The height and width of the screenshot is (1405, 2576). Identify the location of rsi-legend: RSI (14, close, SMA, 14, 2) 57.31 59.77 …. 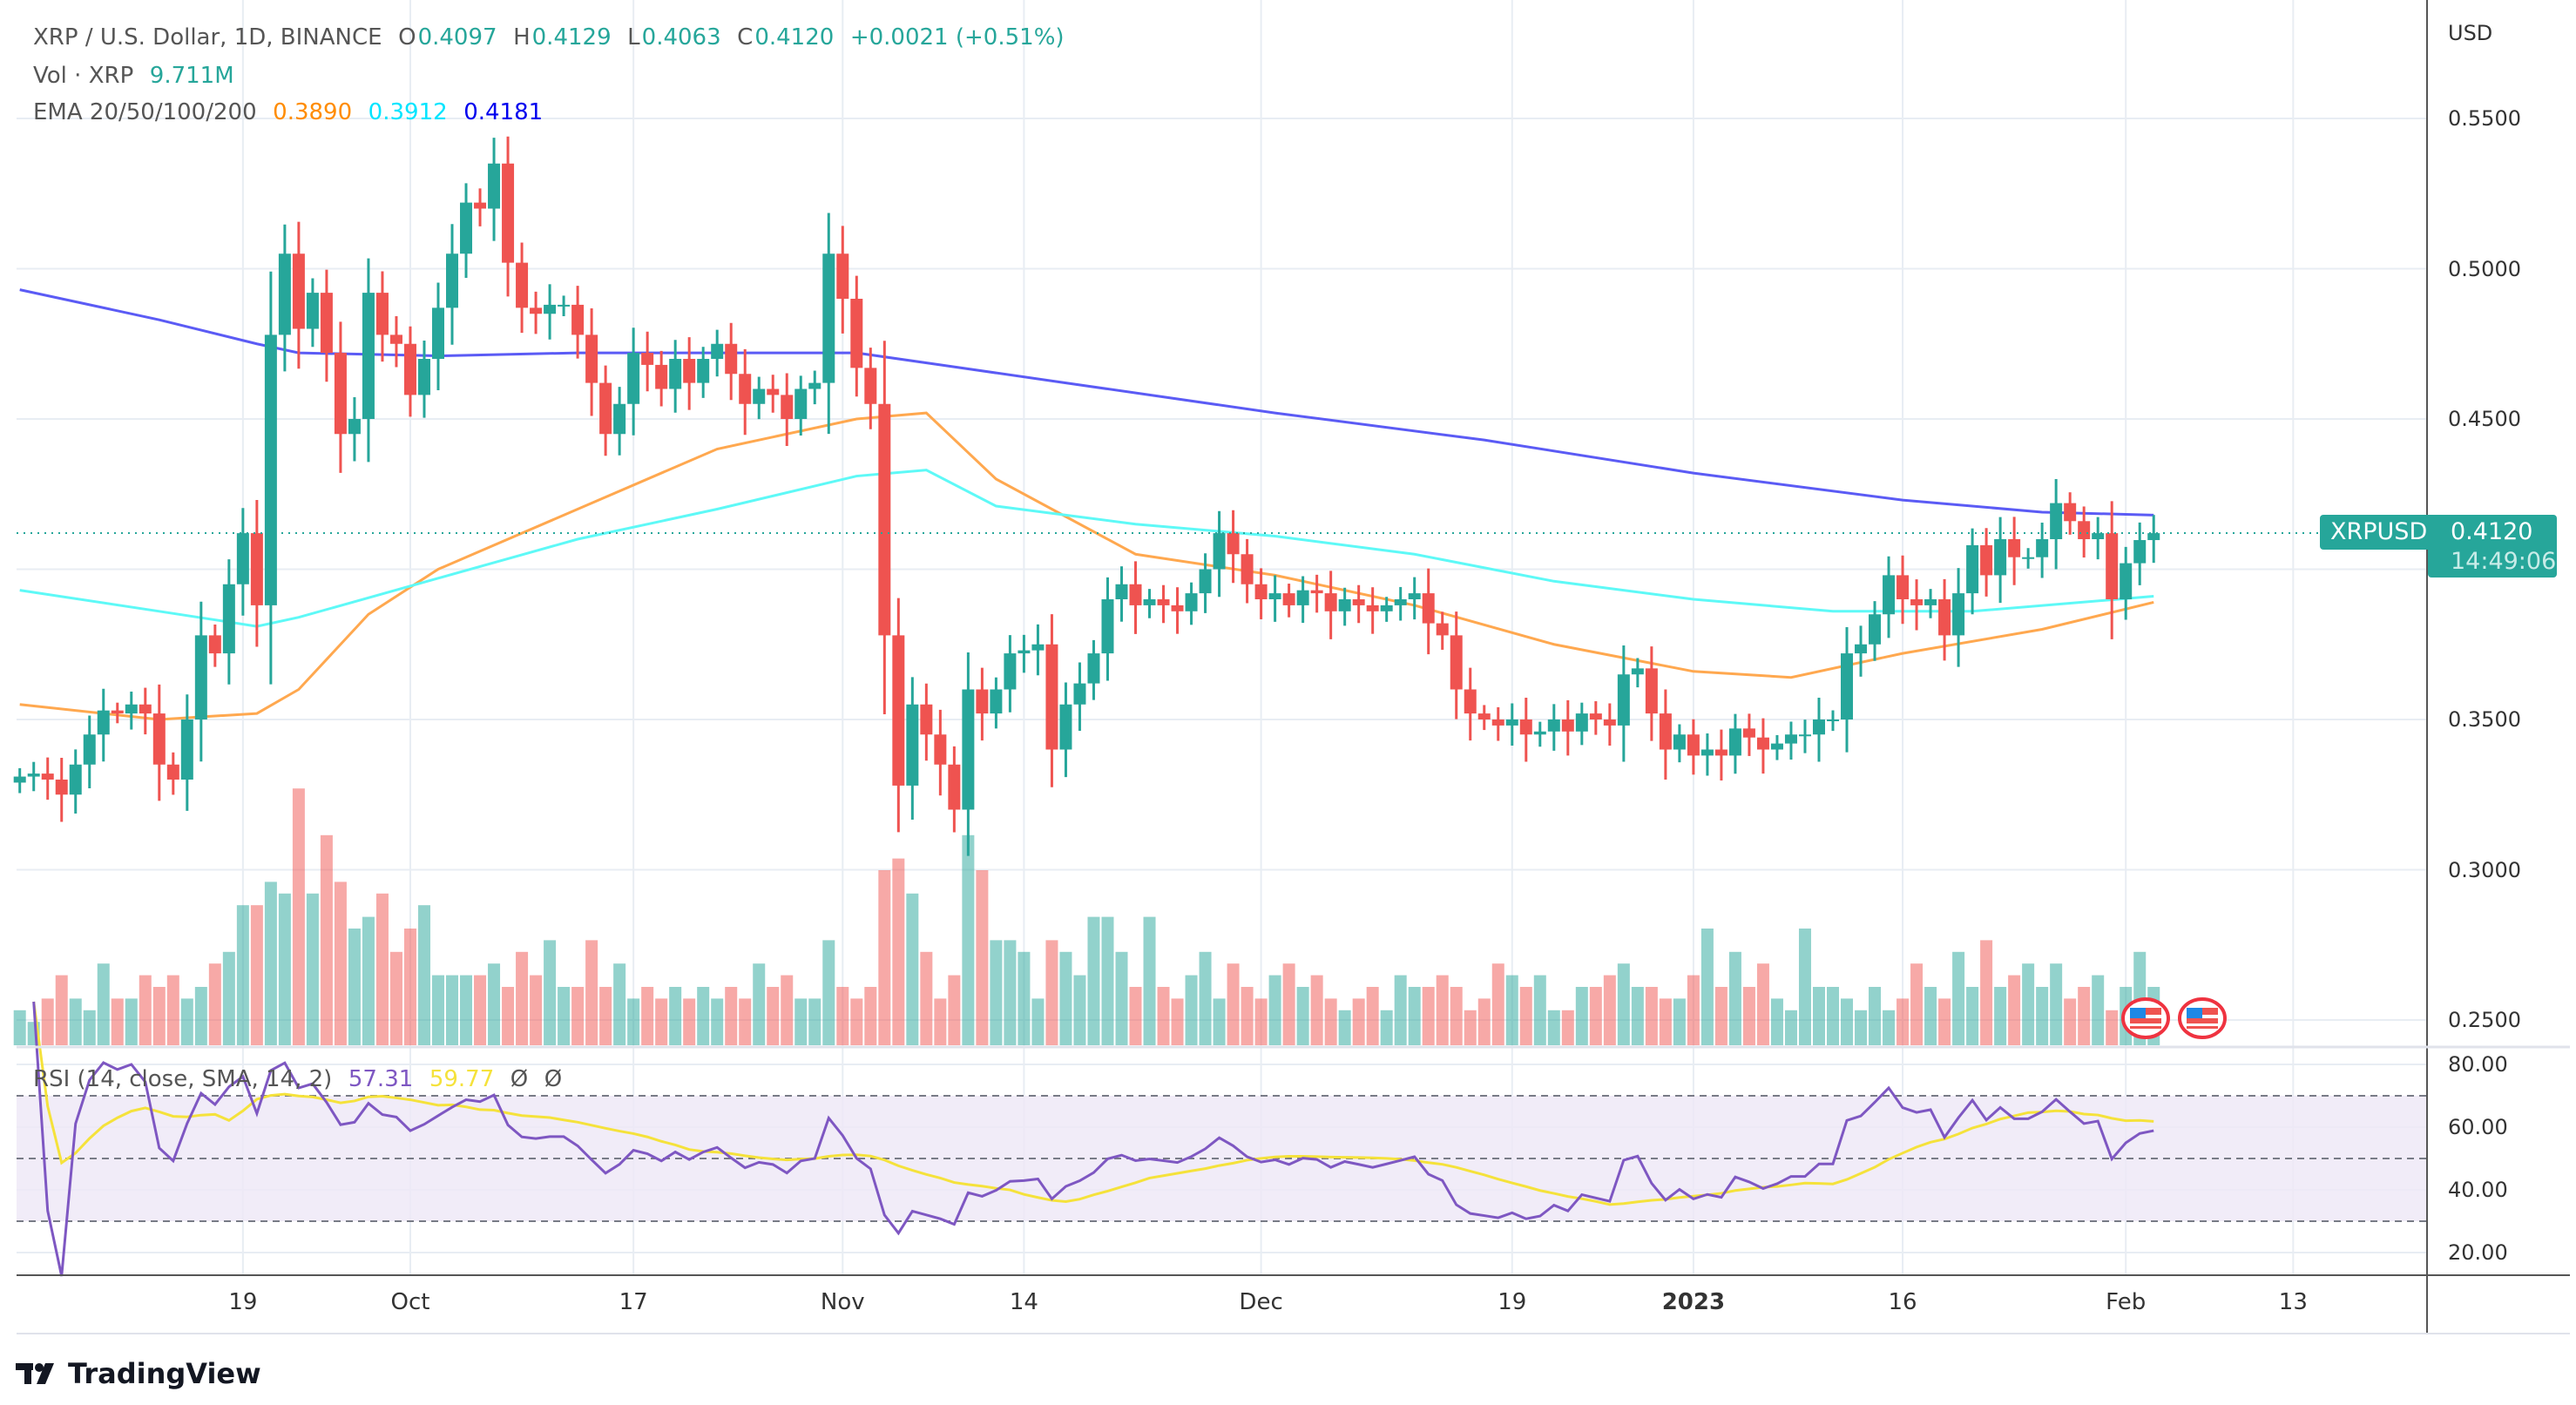
(298, 1079).